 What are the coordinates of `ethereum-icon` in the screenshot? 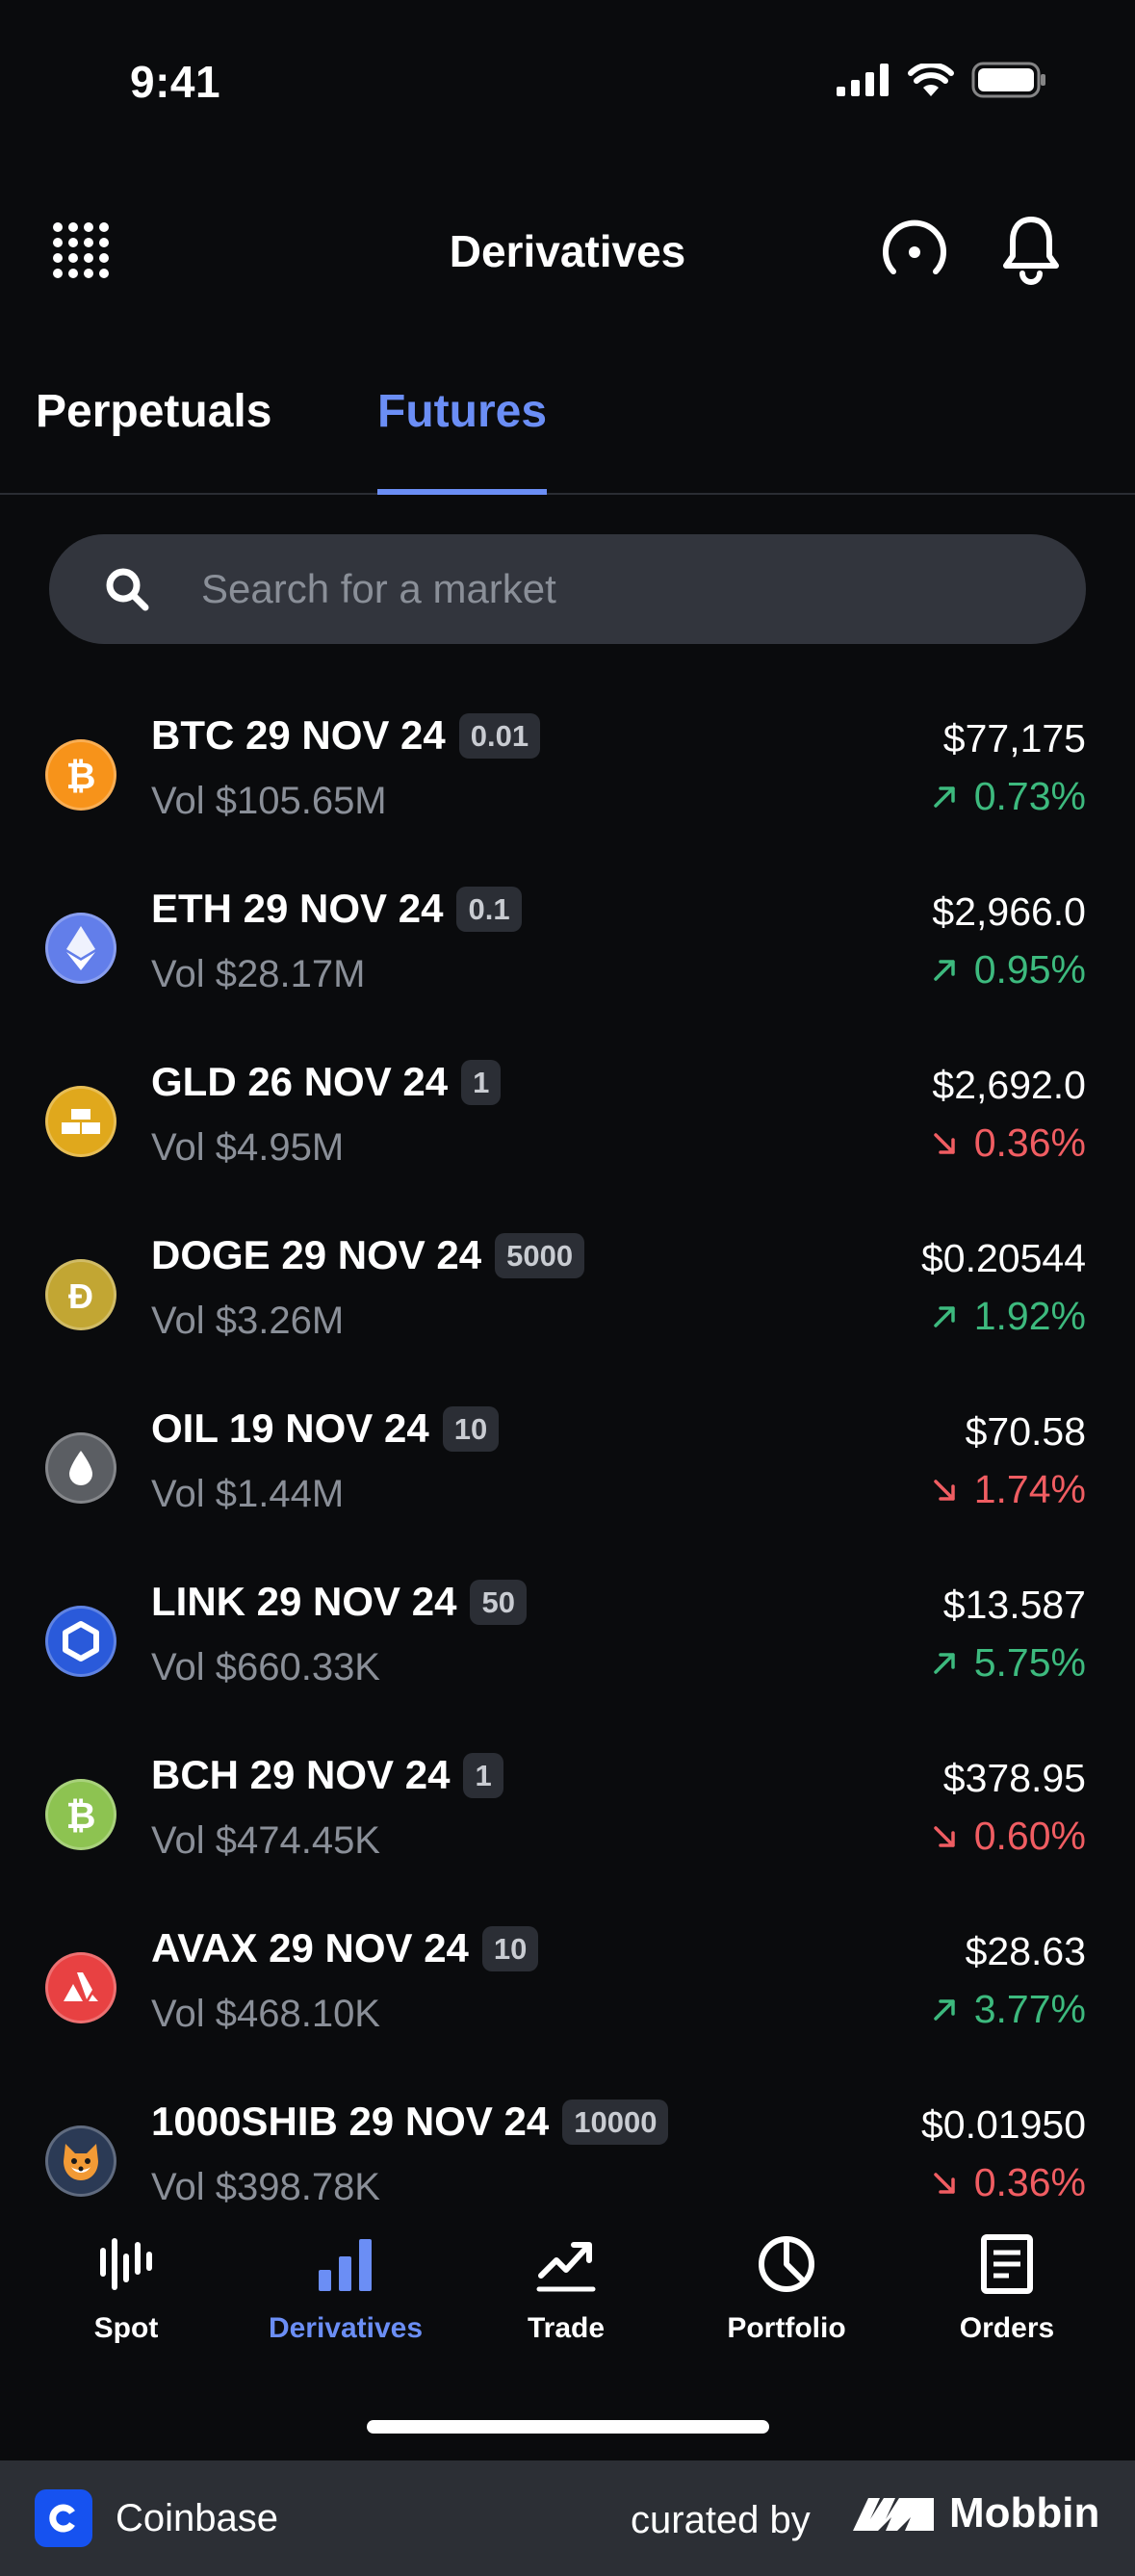 It's located at (80, 949).